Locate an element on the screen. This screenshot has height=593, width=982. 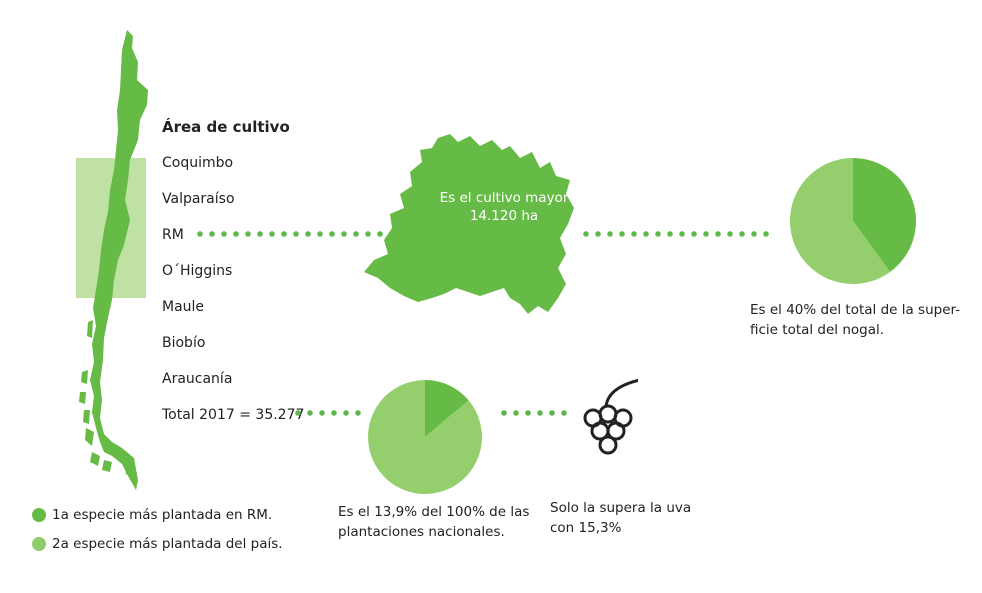
rm-region-map is located at coordinates (469, 224).